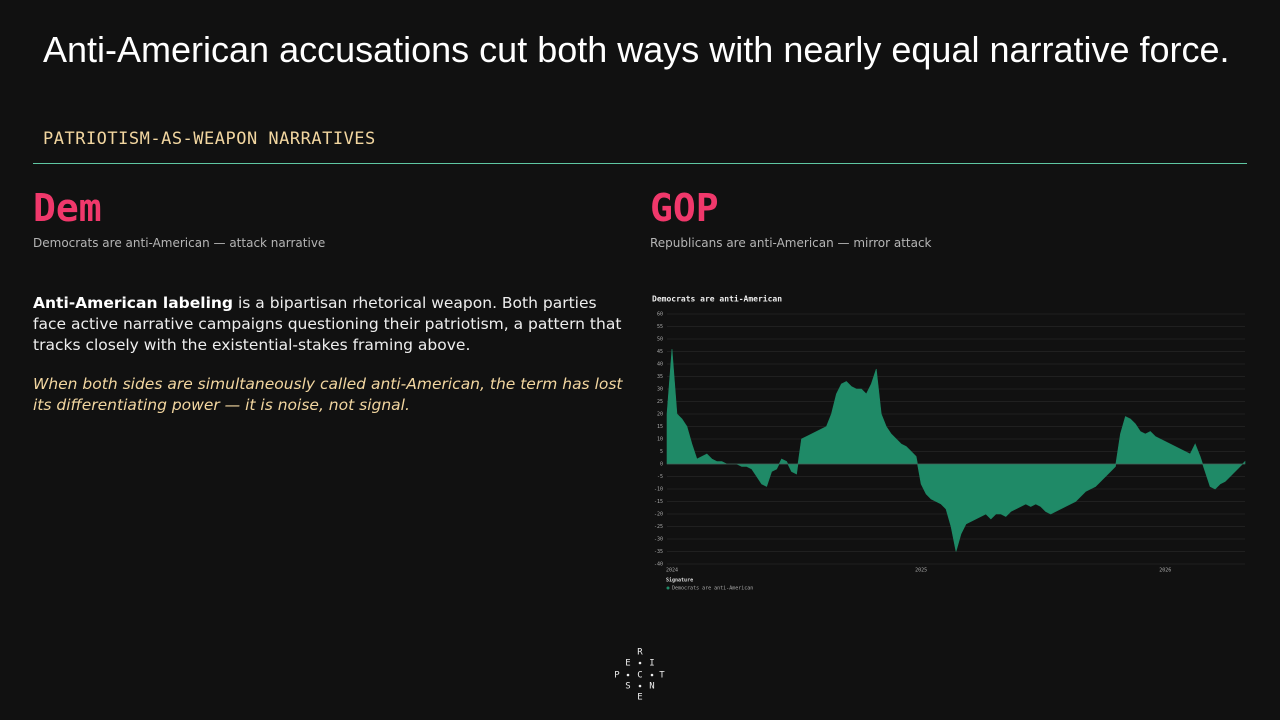 This screenshot has width=1280, height=720. What do you see at coordinates (617, 676) in the screenshot?
I see `logo-letter: P` at bounding box center [617, 676].